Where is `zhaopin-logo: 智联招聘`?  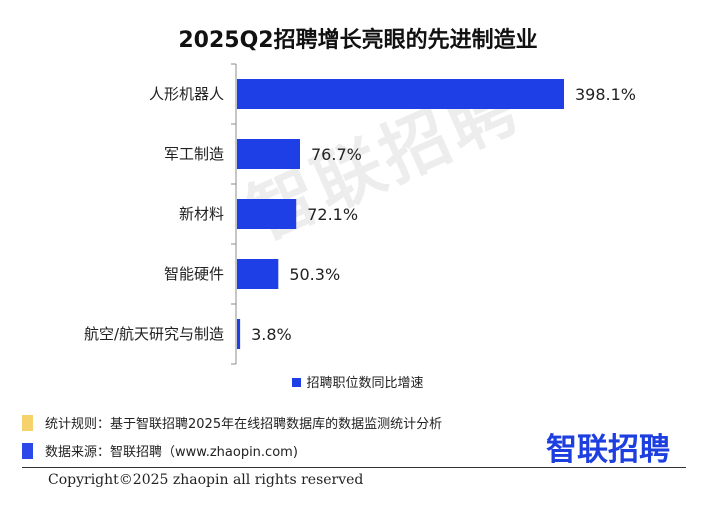
zhaopin-logo: 智联招聘 is located at coordinates (608, 450).